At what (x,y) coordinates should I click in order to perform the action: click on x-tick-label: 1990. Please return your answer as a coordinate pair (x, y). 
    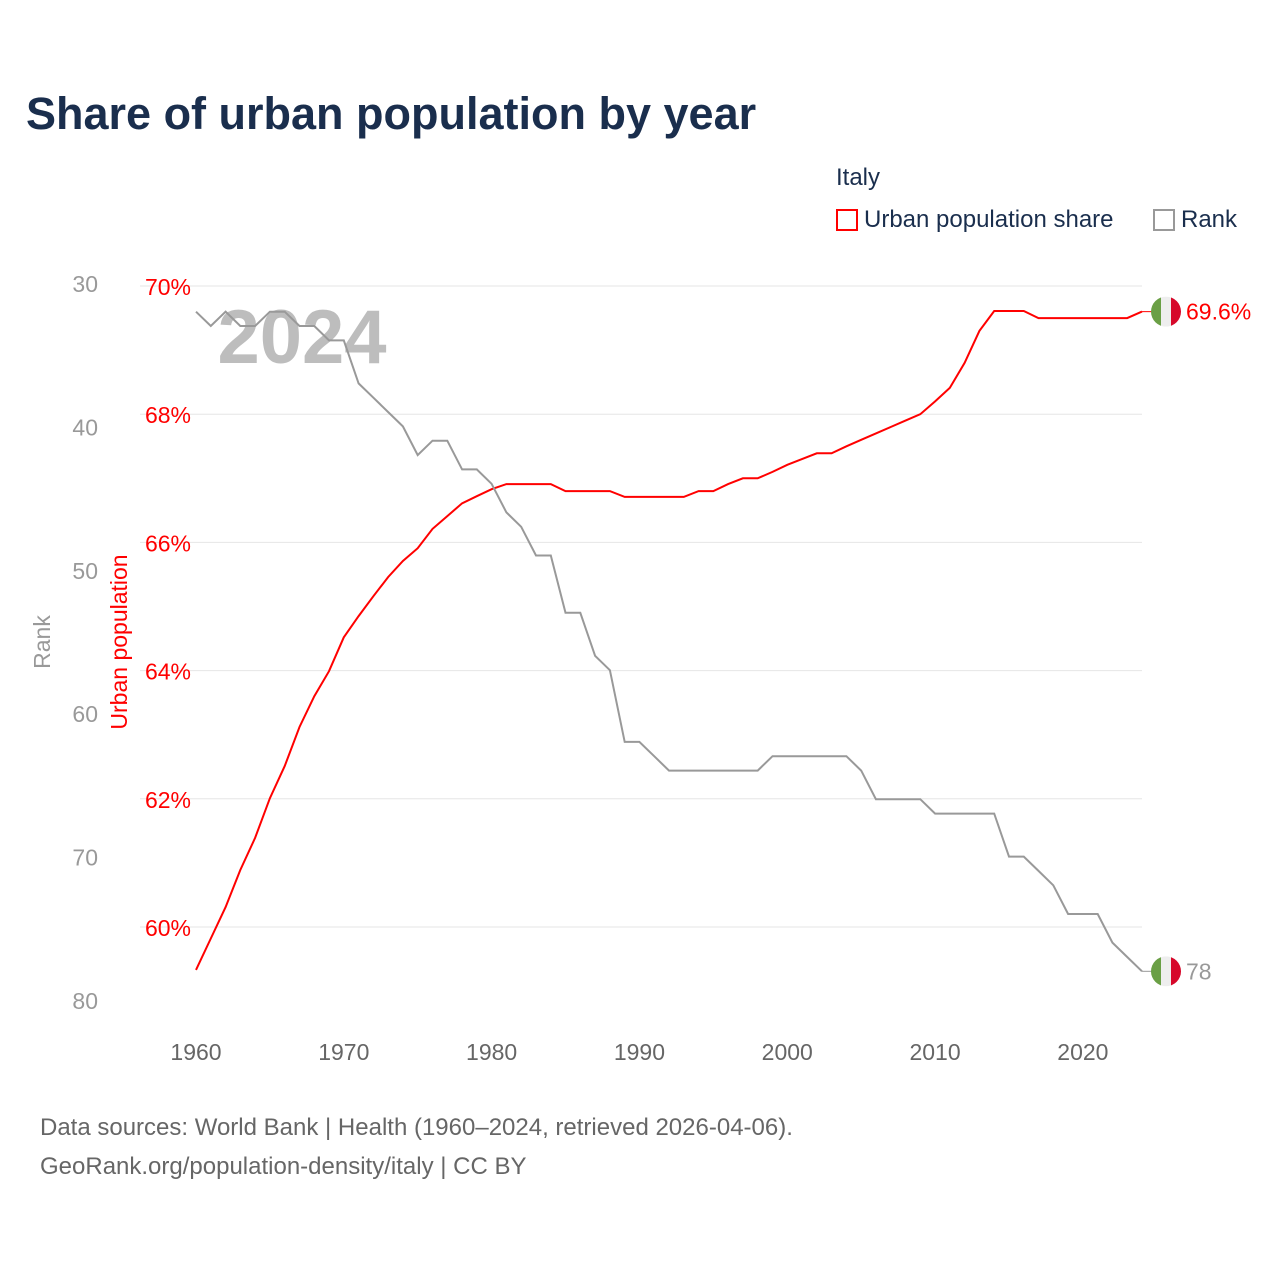
    Looking at the image, I should click on (639, 1052).